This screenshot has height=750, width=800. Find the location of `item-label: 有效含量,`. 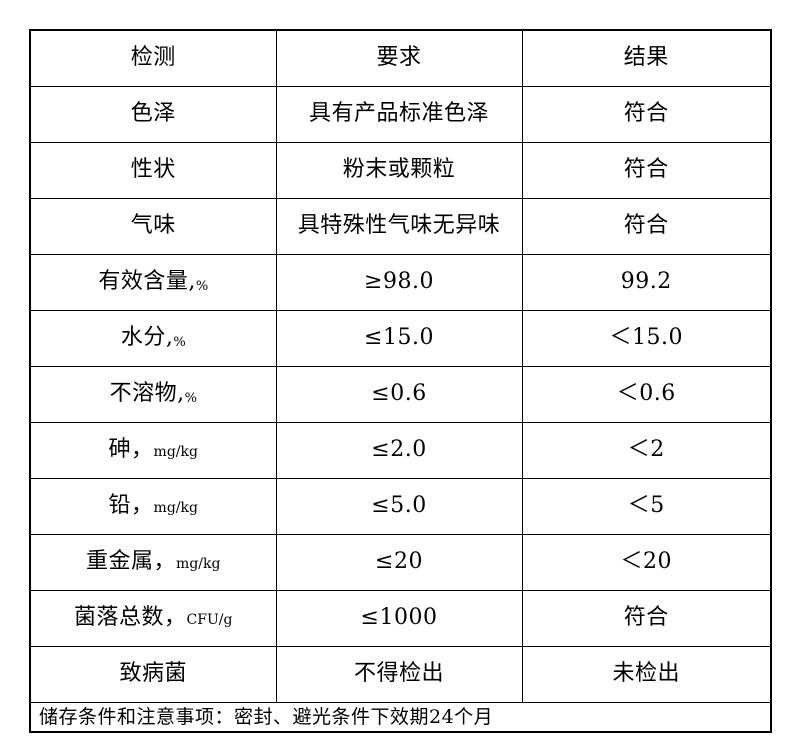

item-label: 有效含量, is located at coordinates (147, 282).